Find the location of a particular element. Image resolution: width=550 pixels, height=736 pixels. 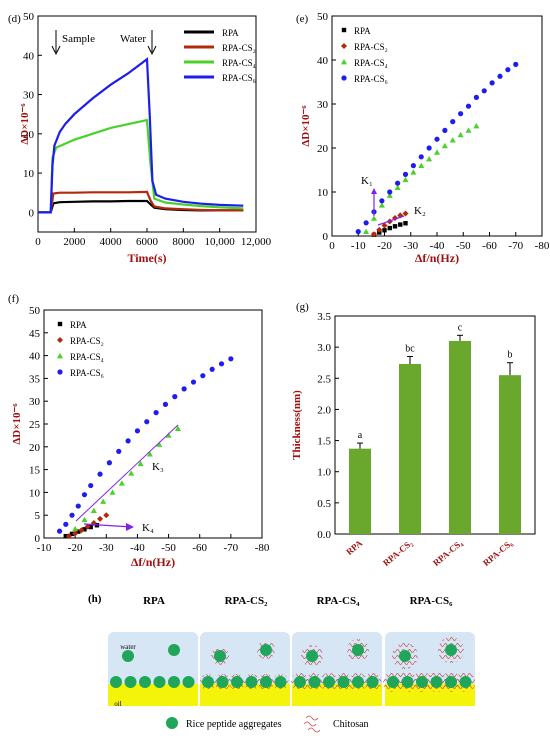

panel-f-ylabel: ΔD×10⁻⁶ is located at coordinates (17, 424).